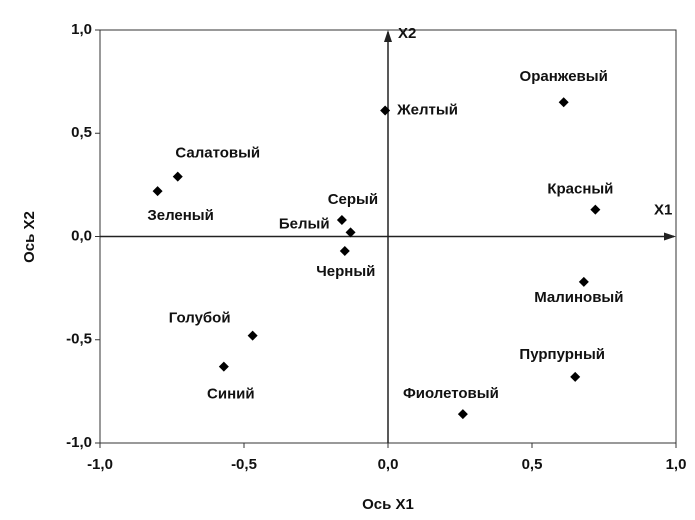 The image size is (695, 520). Describe the element at coordinates (81, 235) in the screenshot. I see `y-tick-label: 0,0` at that location.